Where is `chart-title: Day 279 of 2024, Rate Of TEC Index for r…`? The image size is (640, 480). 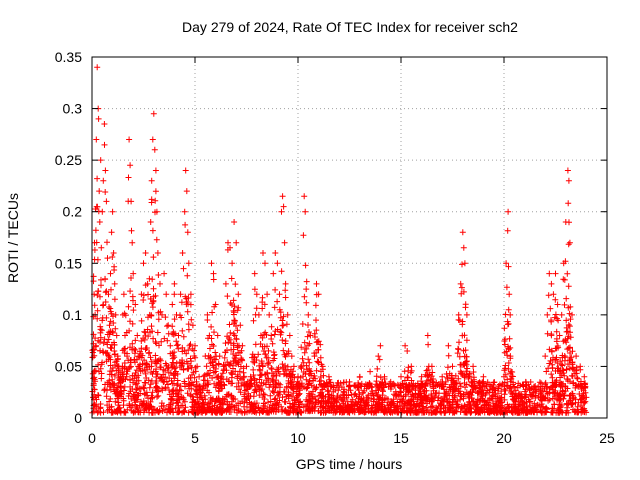
chart-title: Day 279 of 2024, Rate Of TEC Index for r… is located at coordinates (350, 27).